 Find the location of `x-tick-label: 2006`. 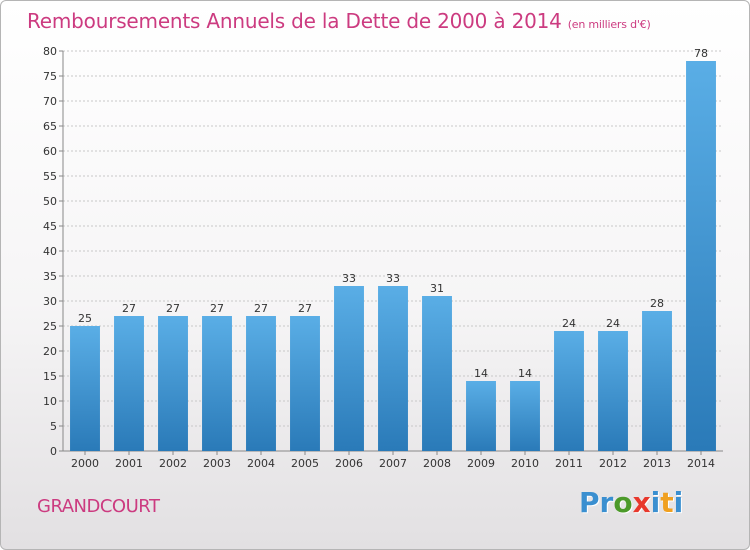

x-tick-label: 2006 is located at coordinates (349, 463).